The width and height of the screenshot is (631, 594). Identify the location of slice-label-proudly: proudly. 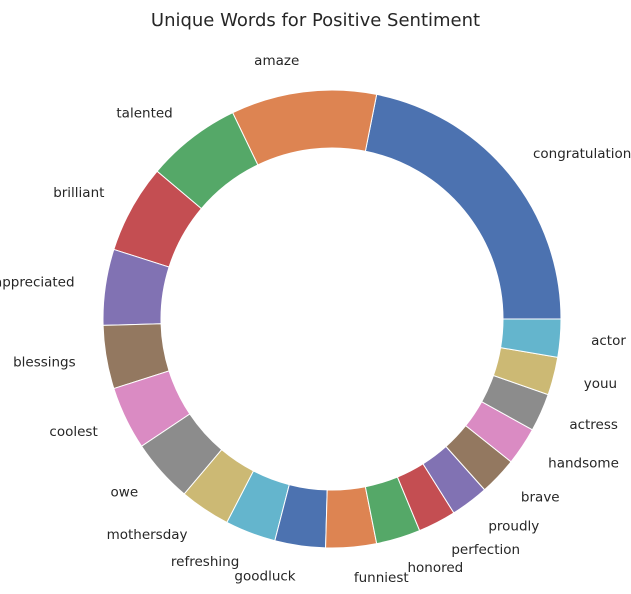
(513, 527).